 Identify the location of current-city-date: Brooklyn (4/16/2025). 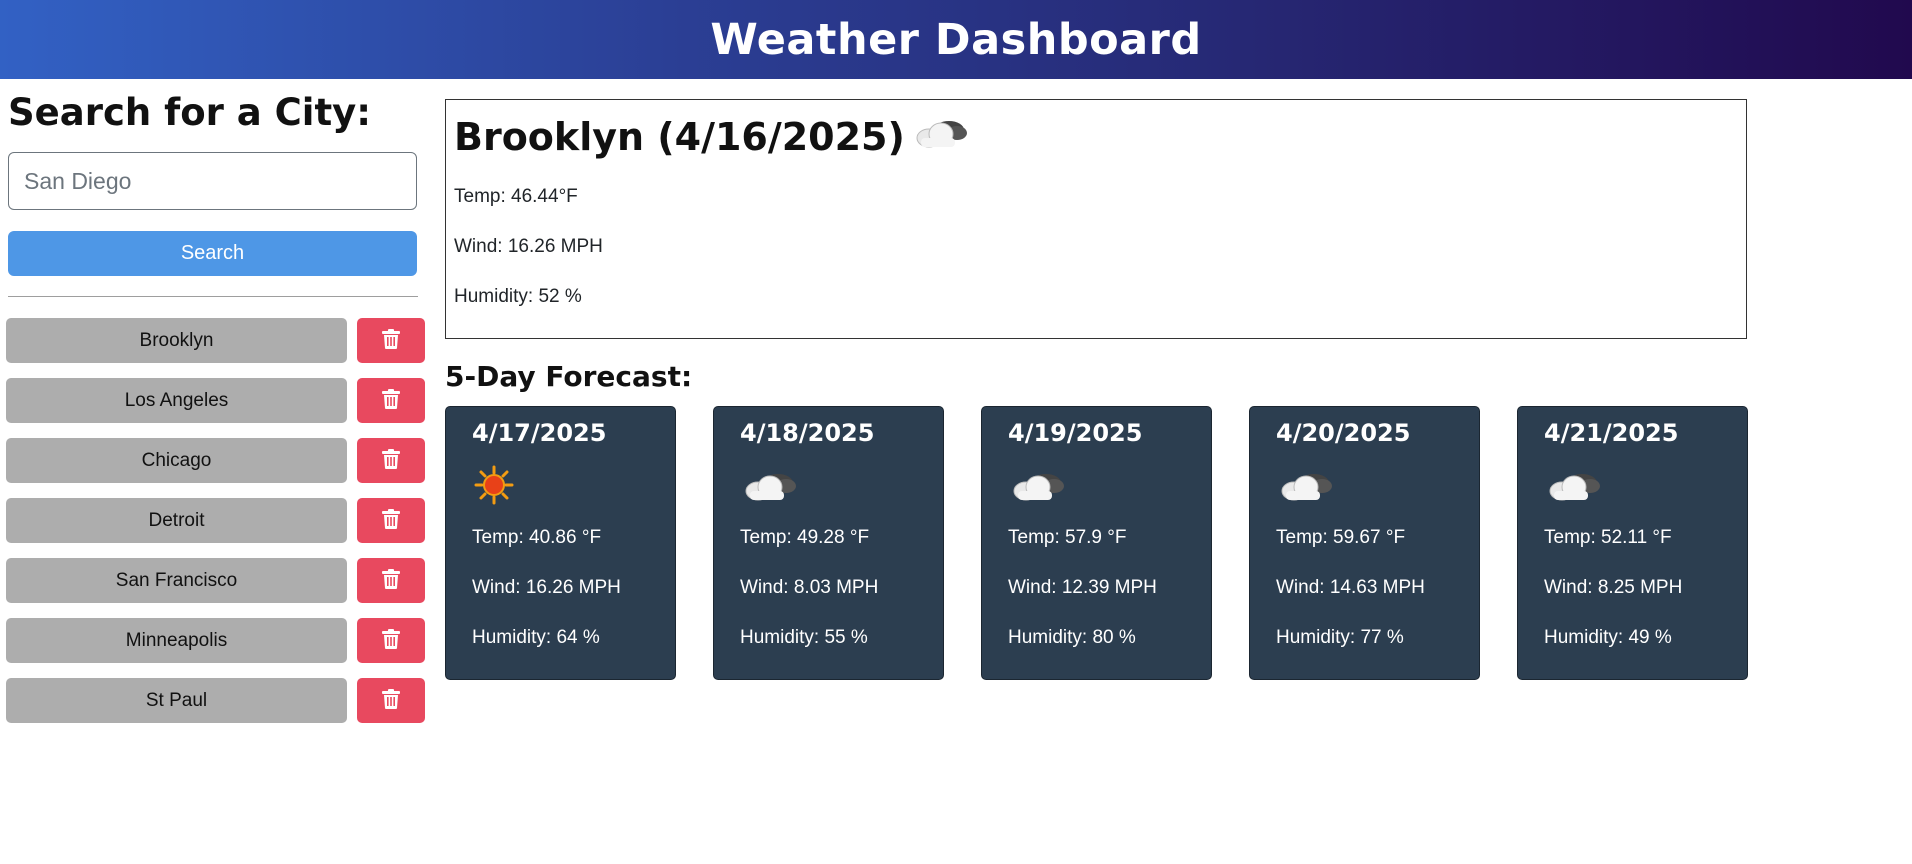
(679, 136).